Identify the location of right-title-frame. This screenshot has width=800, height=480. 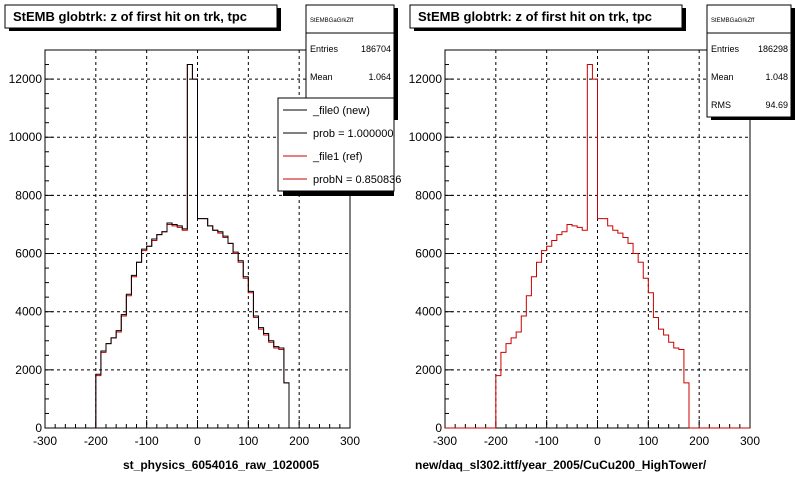
(546, 16).